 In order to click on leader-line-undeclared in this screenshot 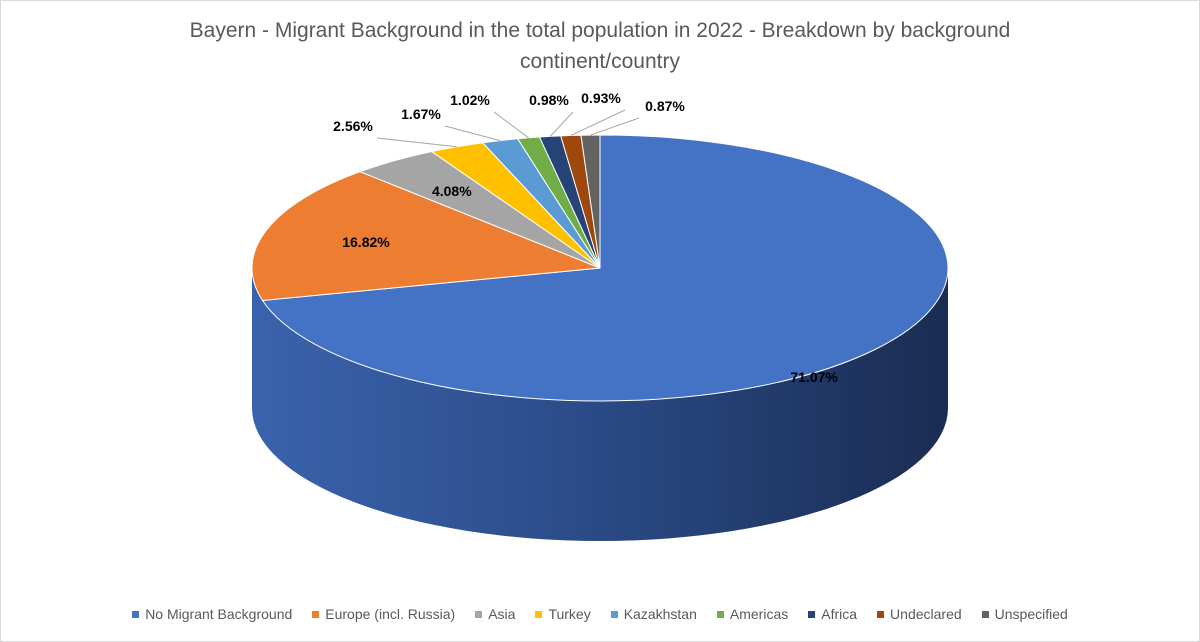, I will do `click(598, 122)`.